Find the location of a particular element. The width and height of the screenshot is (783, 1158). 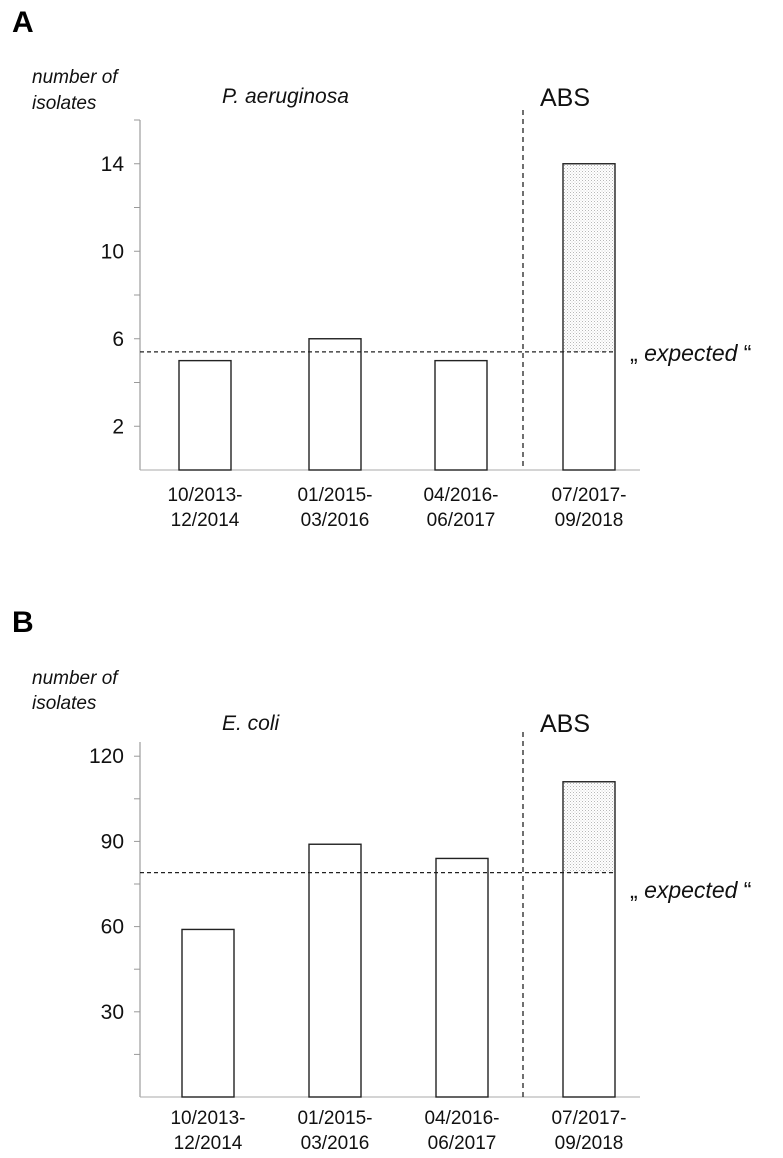

y-tick-label: 14 is located at coordinates (113, 164).